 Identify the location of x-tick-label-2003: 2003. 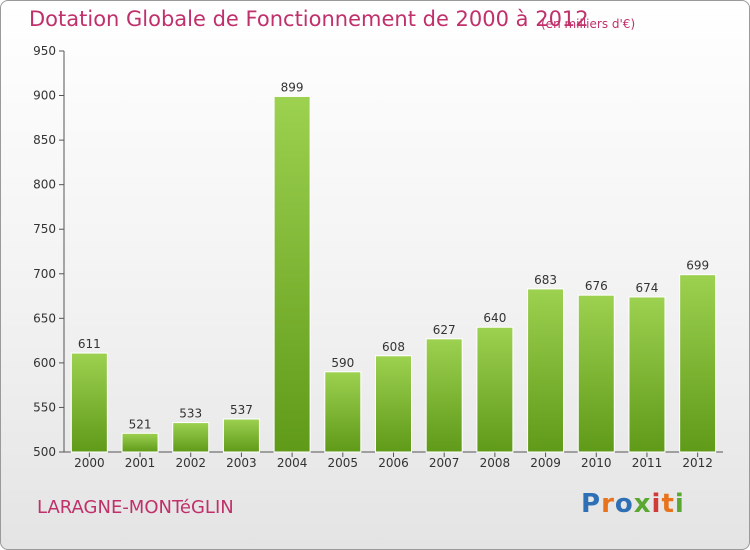
(241, 463).